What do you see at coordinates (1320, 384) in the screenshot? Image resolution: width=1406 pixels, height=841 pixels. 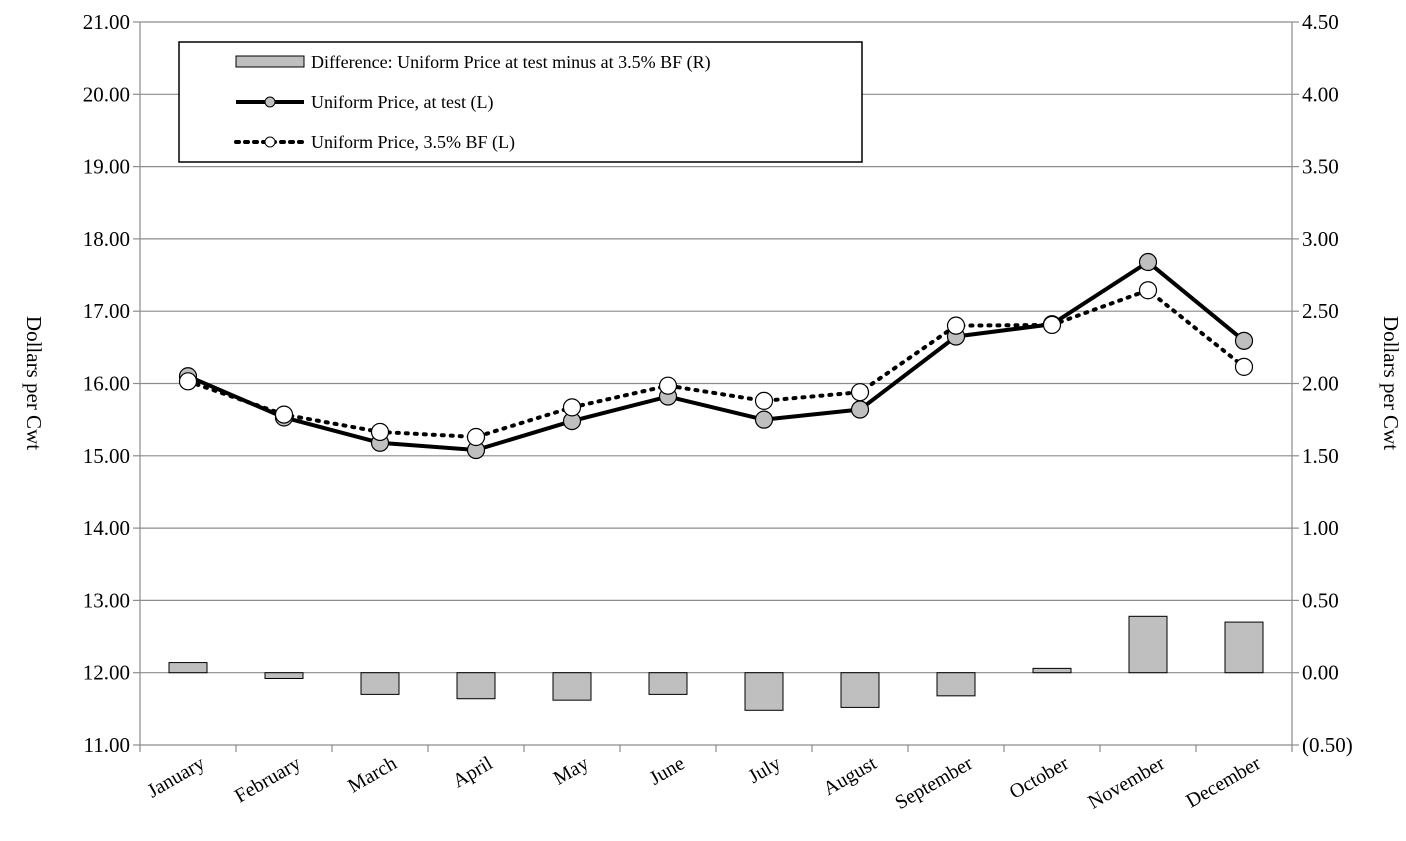 I see `right-tick-label: 2.00` at bounding box center [1320, 384].